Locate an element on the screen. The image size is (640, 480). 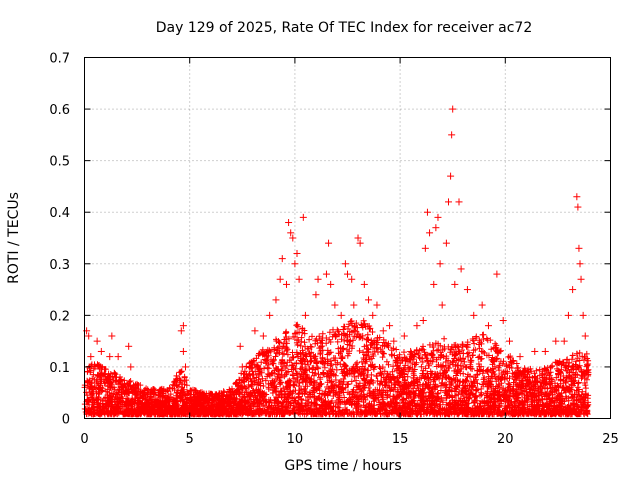
x-tick-label: 10 is located at coordinates (295, 439).